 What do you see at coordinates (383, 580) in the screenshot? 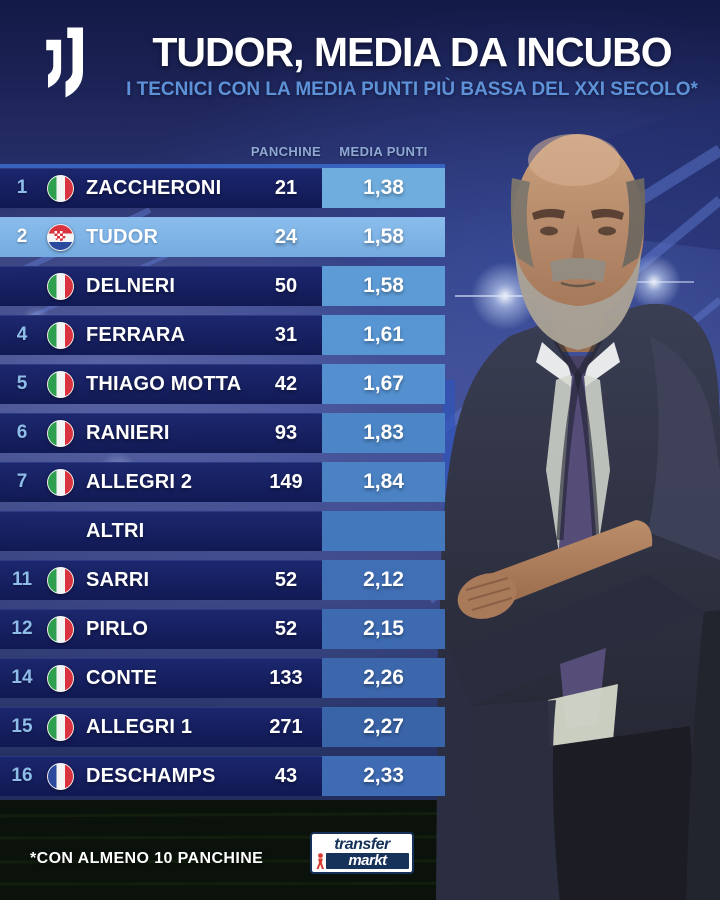
I see `media-punti-value: 2,12` at bounding box center [383, 580].